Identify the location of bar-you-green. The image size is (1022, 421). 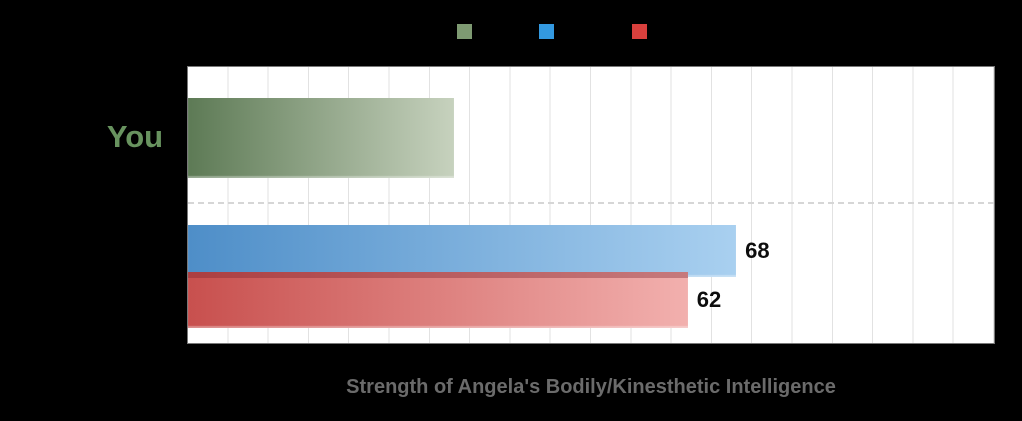
(321, 138).